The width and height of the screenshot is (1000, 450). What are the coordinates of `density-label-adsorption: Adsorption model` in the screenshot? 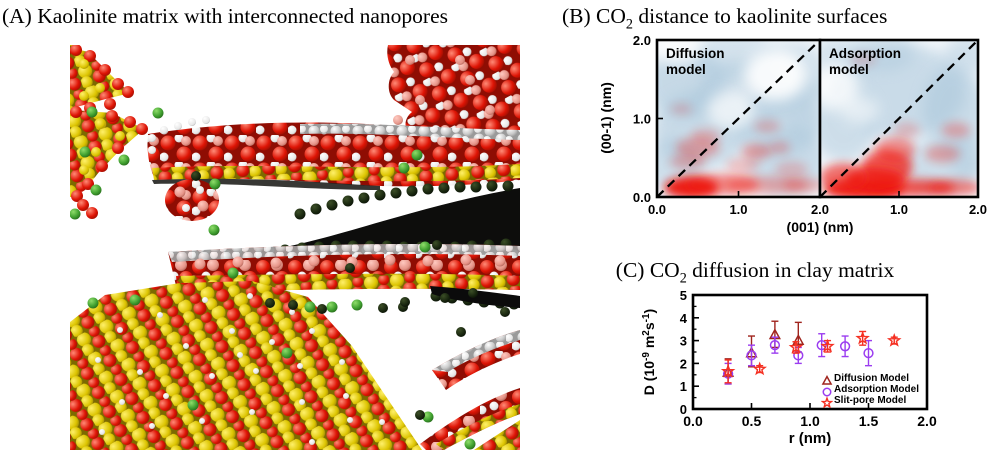 It's located at (865, 62).